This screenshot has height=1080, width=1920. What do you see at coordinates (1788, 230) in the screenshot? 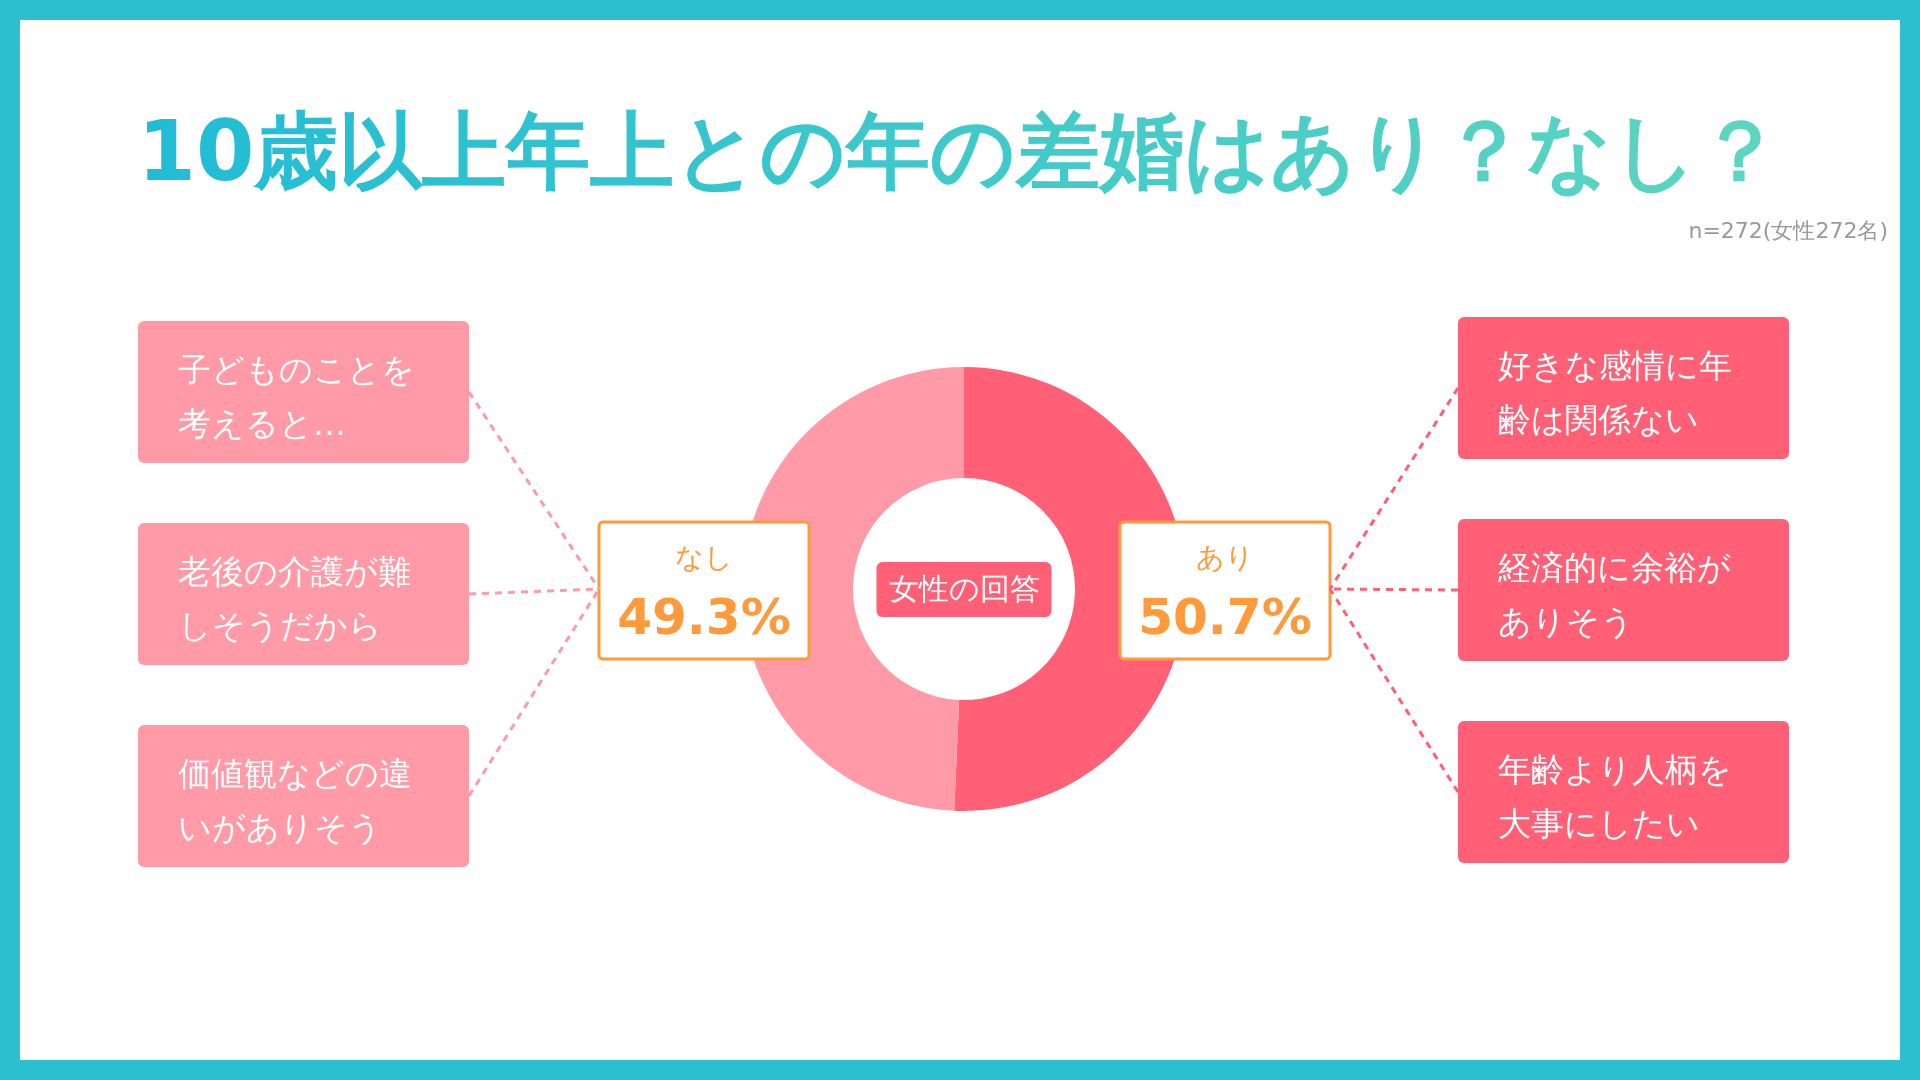
I see `text: n=272(女性272名)` at bounding box center [1788, 230].